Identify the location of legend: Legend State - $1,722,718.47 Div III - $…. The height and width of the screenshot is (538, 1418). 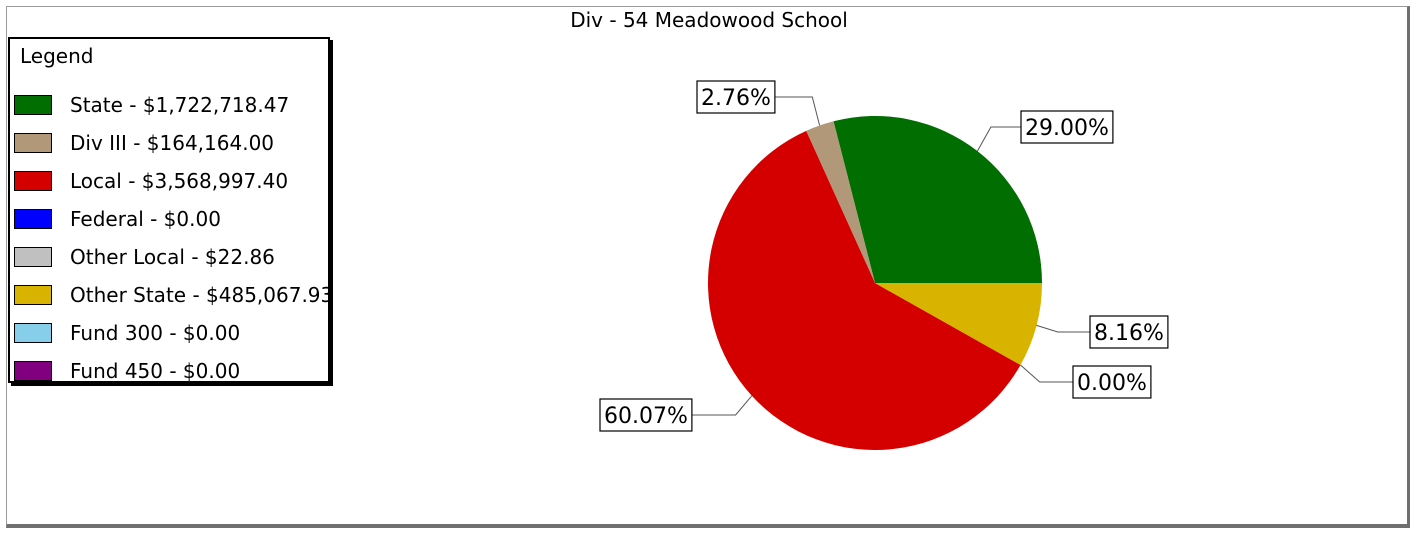
(170, 210).